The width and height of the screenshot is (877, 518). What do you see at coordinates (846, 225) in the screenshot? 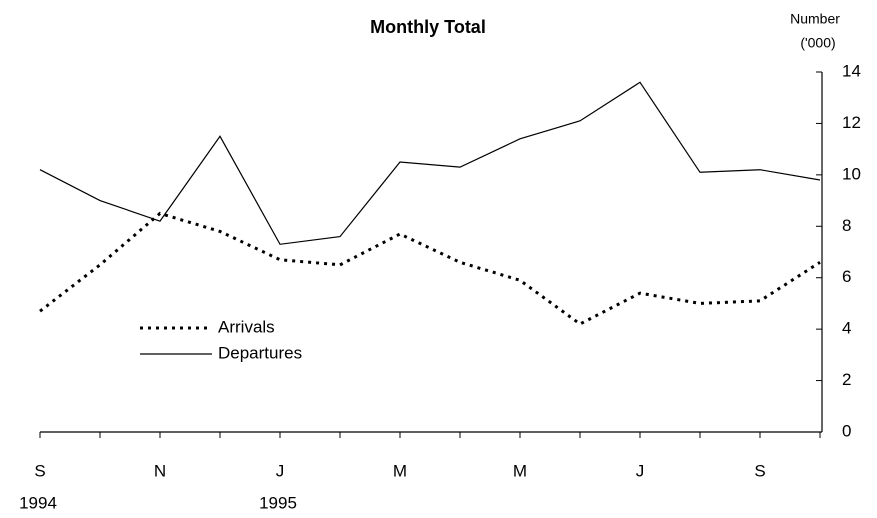
I see `y-tick-label: 8` at bounding box center [846, 225].